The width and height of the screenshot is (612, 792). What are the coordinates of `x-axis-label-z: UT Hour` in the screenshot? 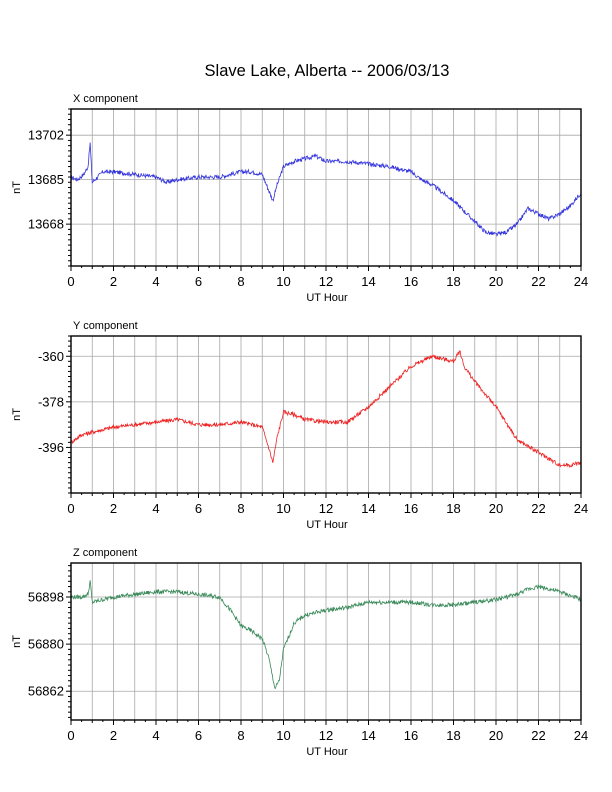 It's located at (327, 752).